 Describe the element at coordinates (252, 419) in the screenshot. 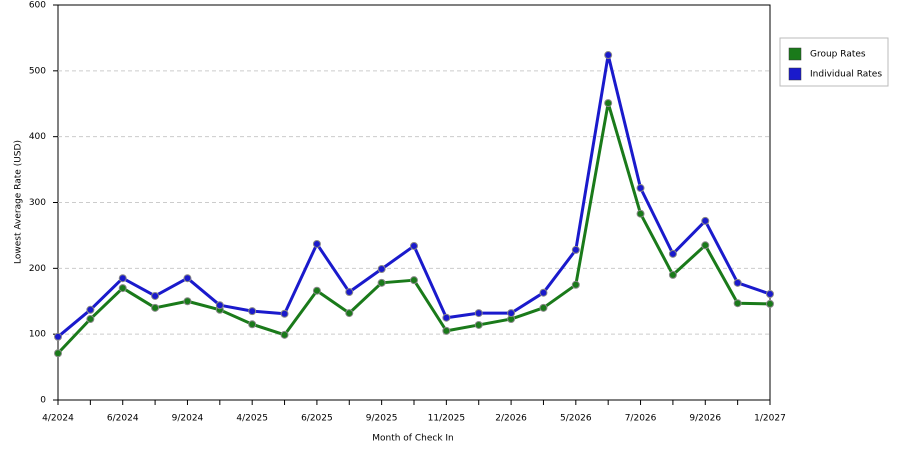

I see `x-tick-label: 4/2025` at that location.